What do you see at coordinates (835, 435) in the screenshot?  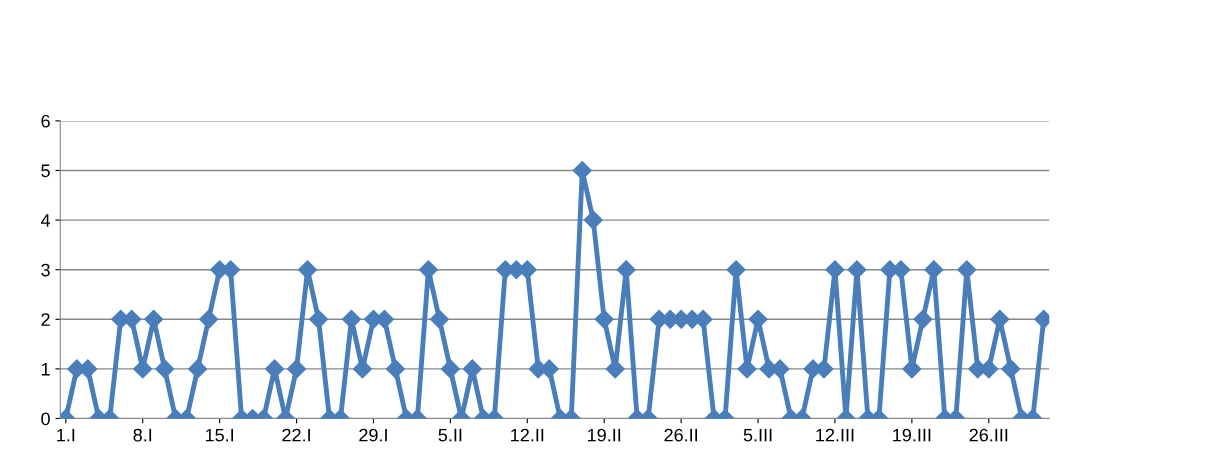 I see `x-tick-label: 12.III` at bounding box center [835, 435].